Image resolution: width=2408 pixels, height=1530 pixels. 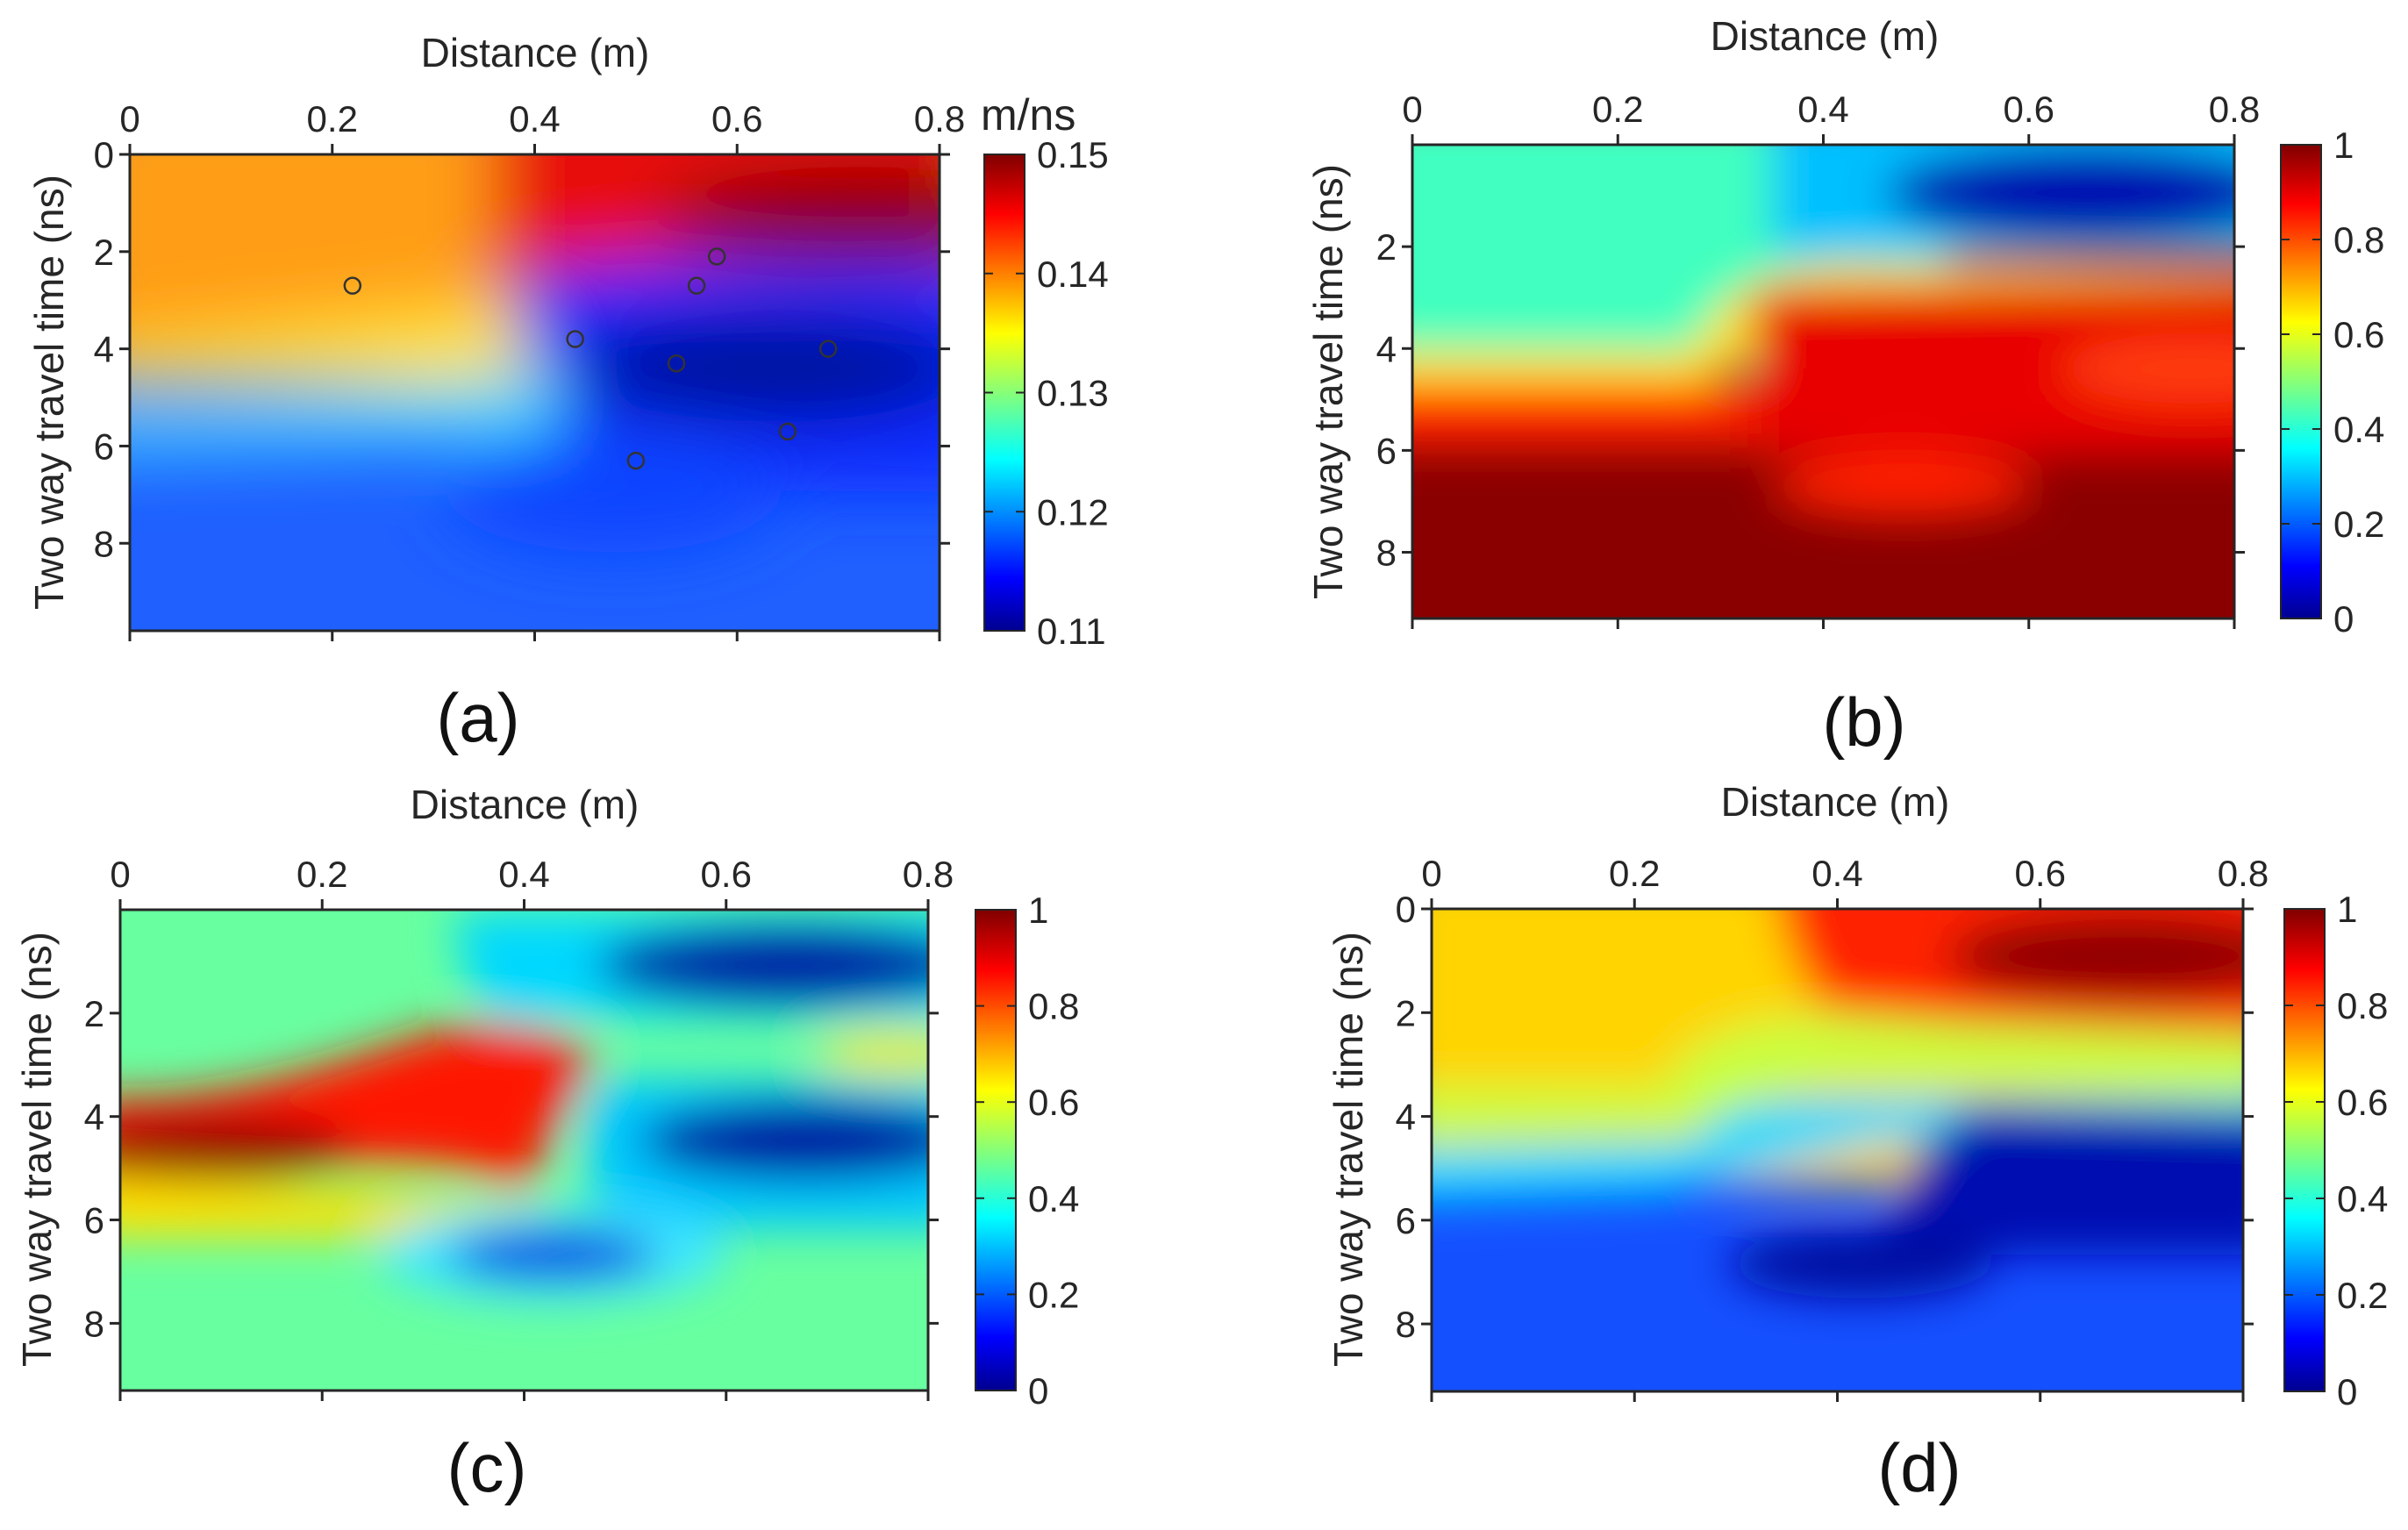 What do you see at coordinates (2362, 1005) in the screenshot?
I see `panel-d-colorbar-label: 0.8` at bounding box center [2362, 1005].